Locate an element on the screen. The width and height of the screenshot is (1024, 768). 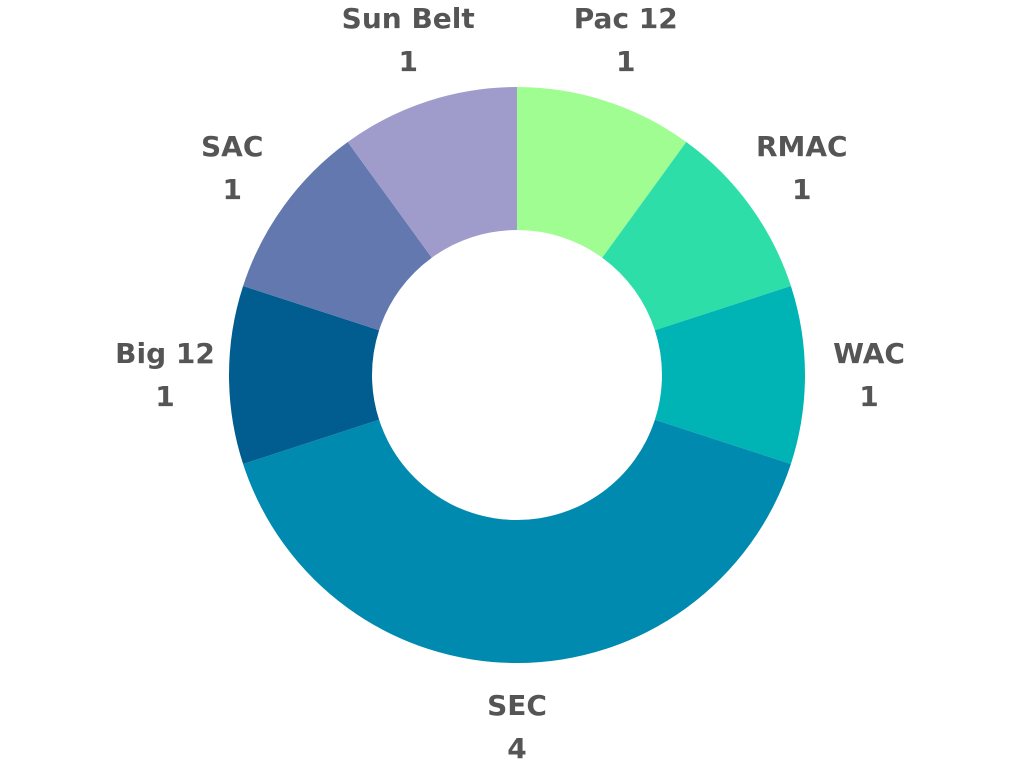
slice-label-value: 4 is located at coordinates (516, 748).